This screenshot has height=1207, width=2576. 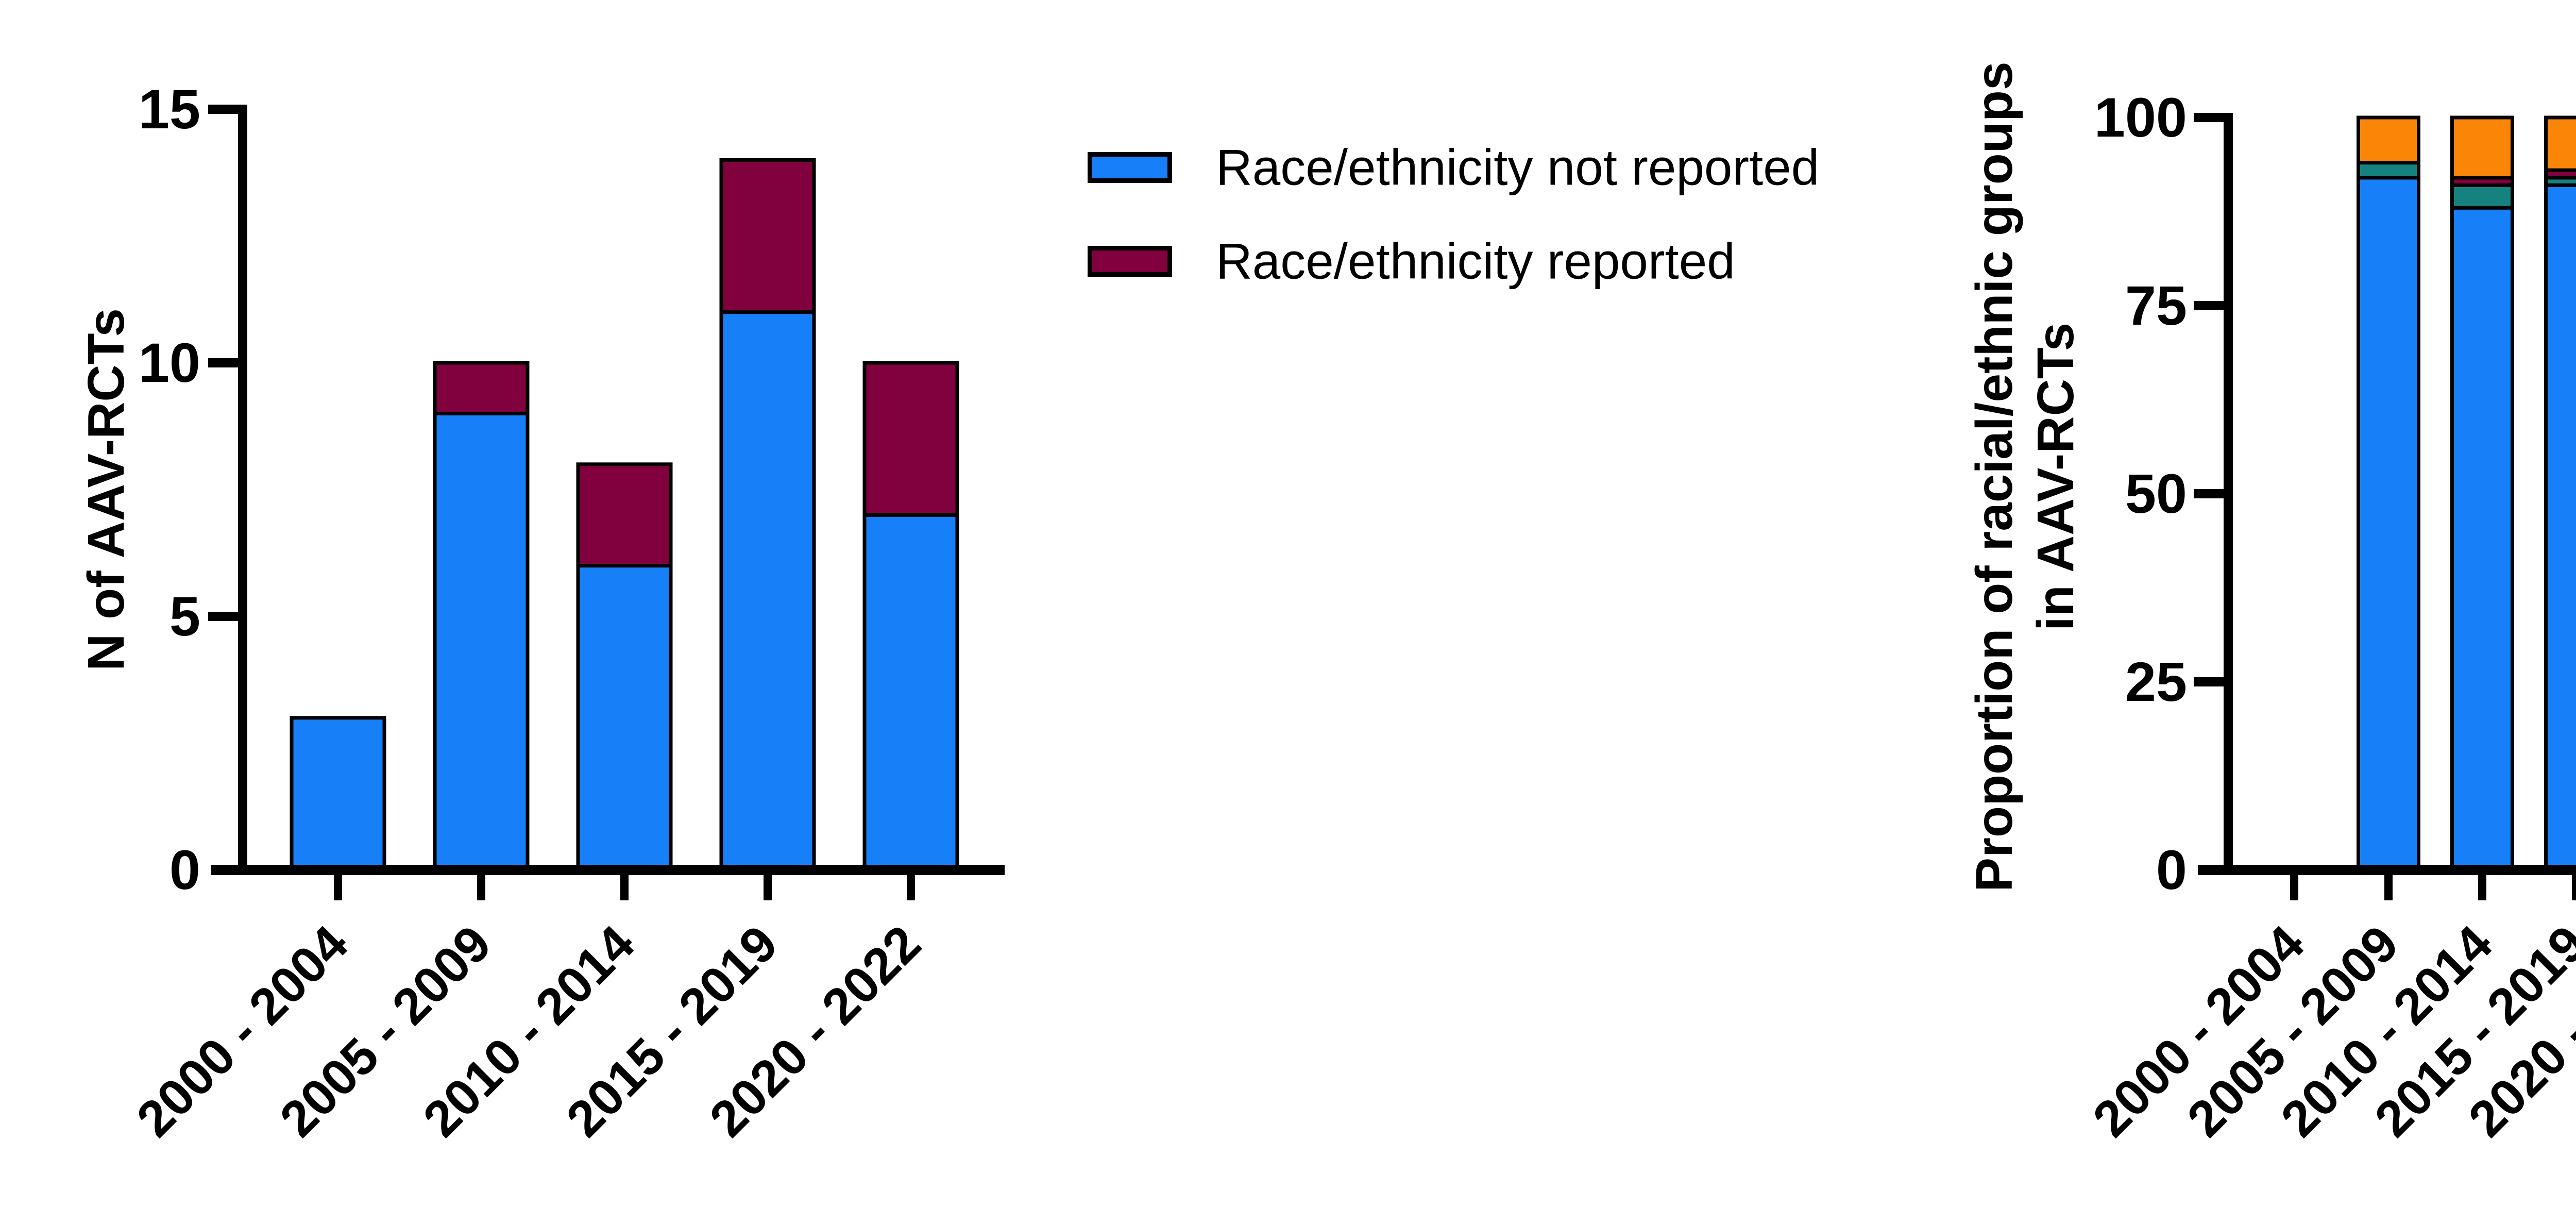 What do you see at coordinates (2156, 681) in the screenshot?
I see `svg-text: 25` at bounding box center [2156, 681].